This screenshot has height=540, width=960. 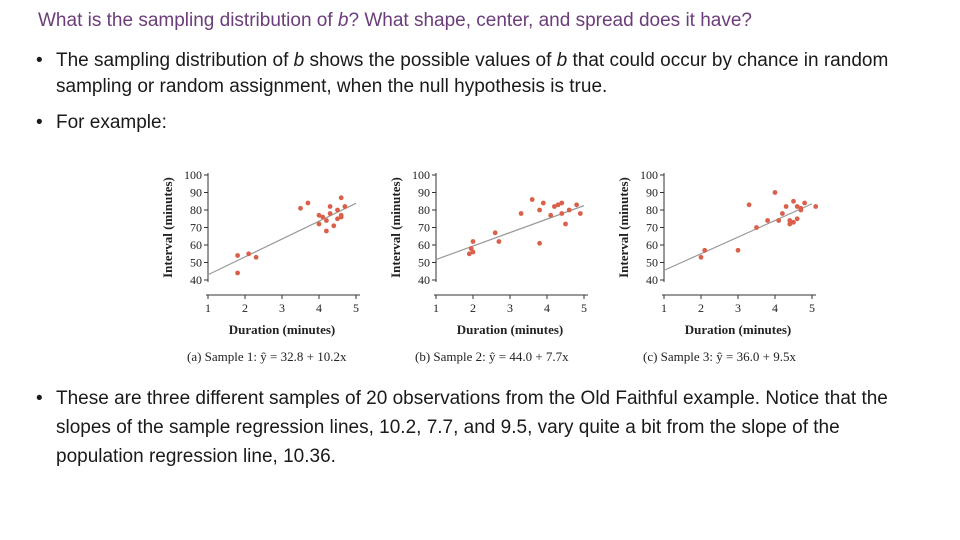 I want to click on bullet-for-example: • For example:, so click(x=196, y=123).